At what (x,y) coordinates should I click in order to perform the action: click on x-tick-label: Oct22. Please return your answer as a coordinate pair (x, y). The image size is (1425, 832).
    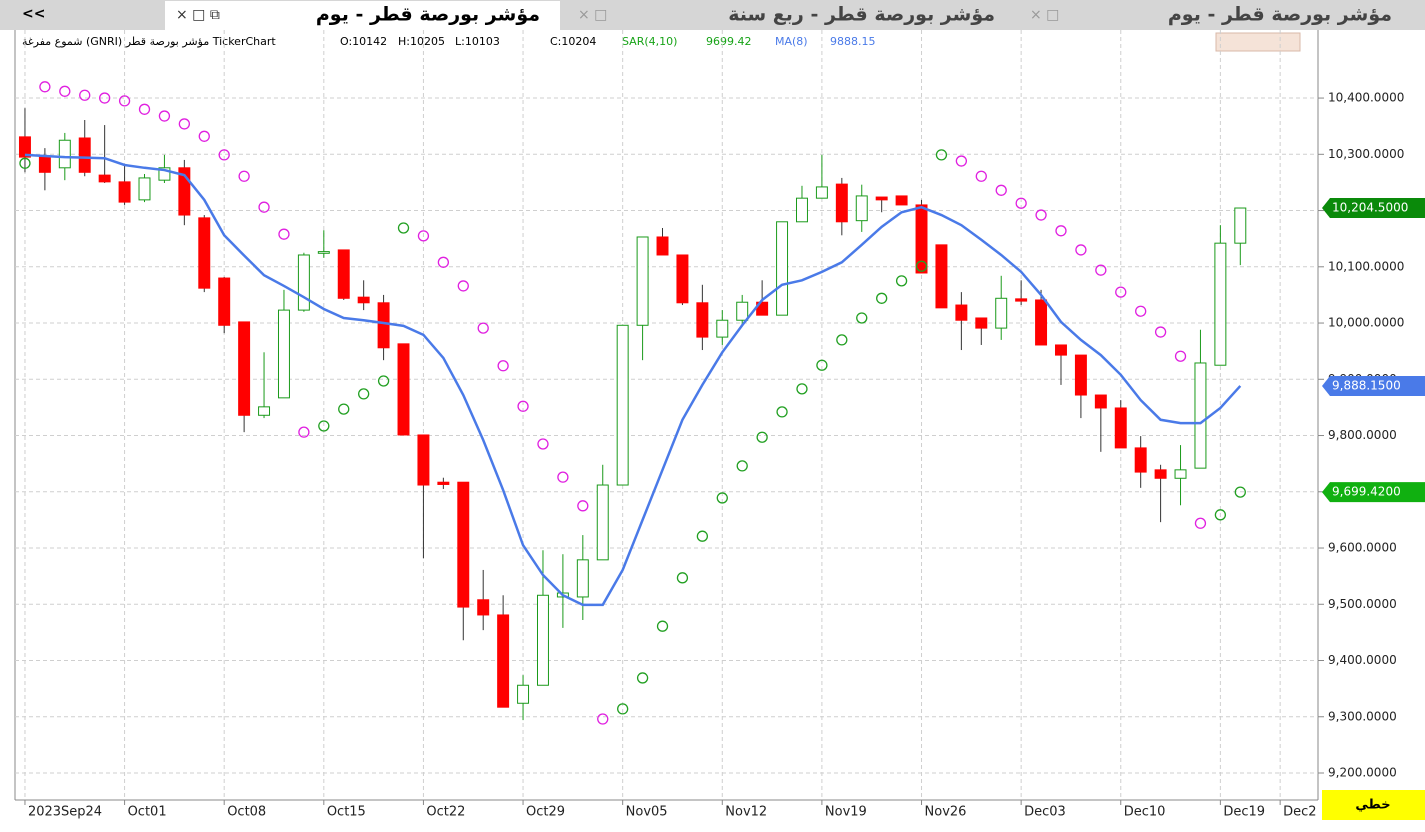
    Looking at the image, I should click on (445, 812).